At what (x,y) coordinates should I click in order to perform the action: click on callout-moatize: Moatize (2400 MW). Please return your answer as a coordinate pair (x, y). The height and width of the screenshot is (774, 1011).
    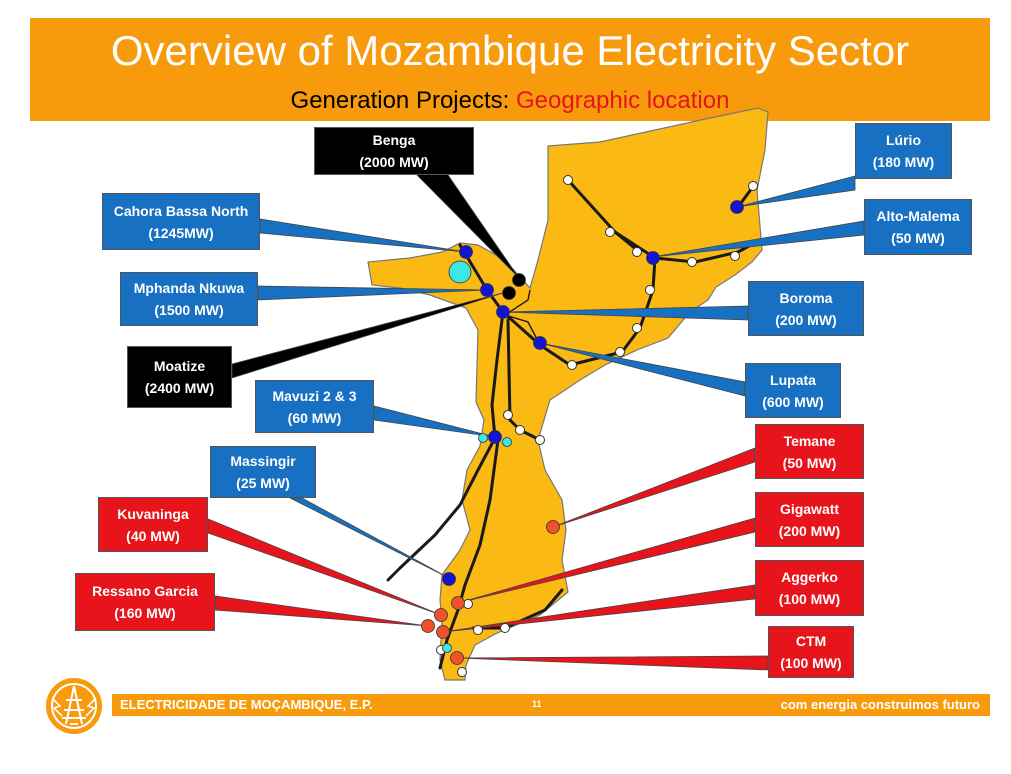
    Looking at the image, I should click on (179, 377).